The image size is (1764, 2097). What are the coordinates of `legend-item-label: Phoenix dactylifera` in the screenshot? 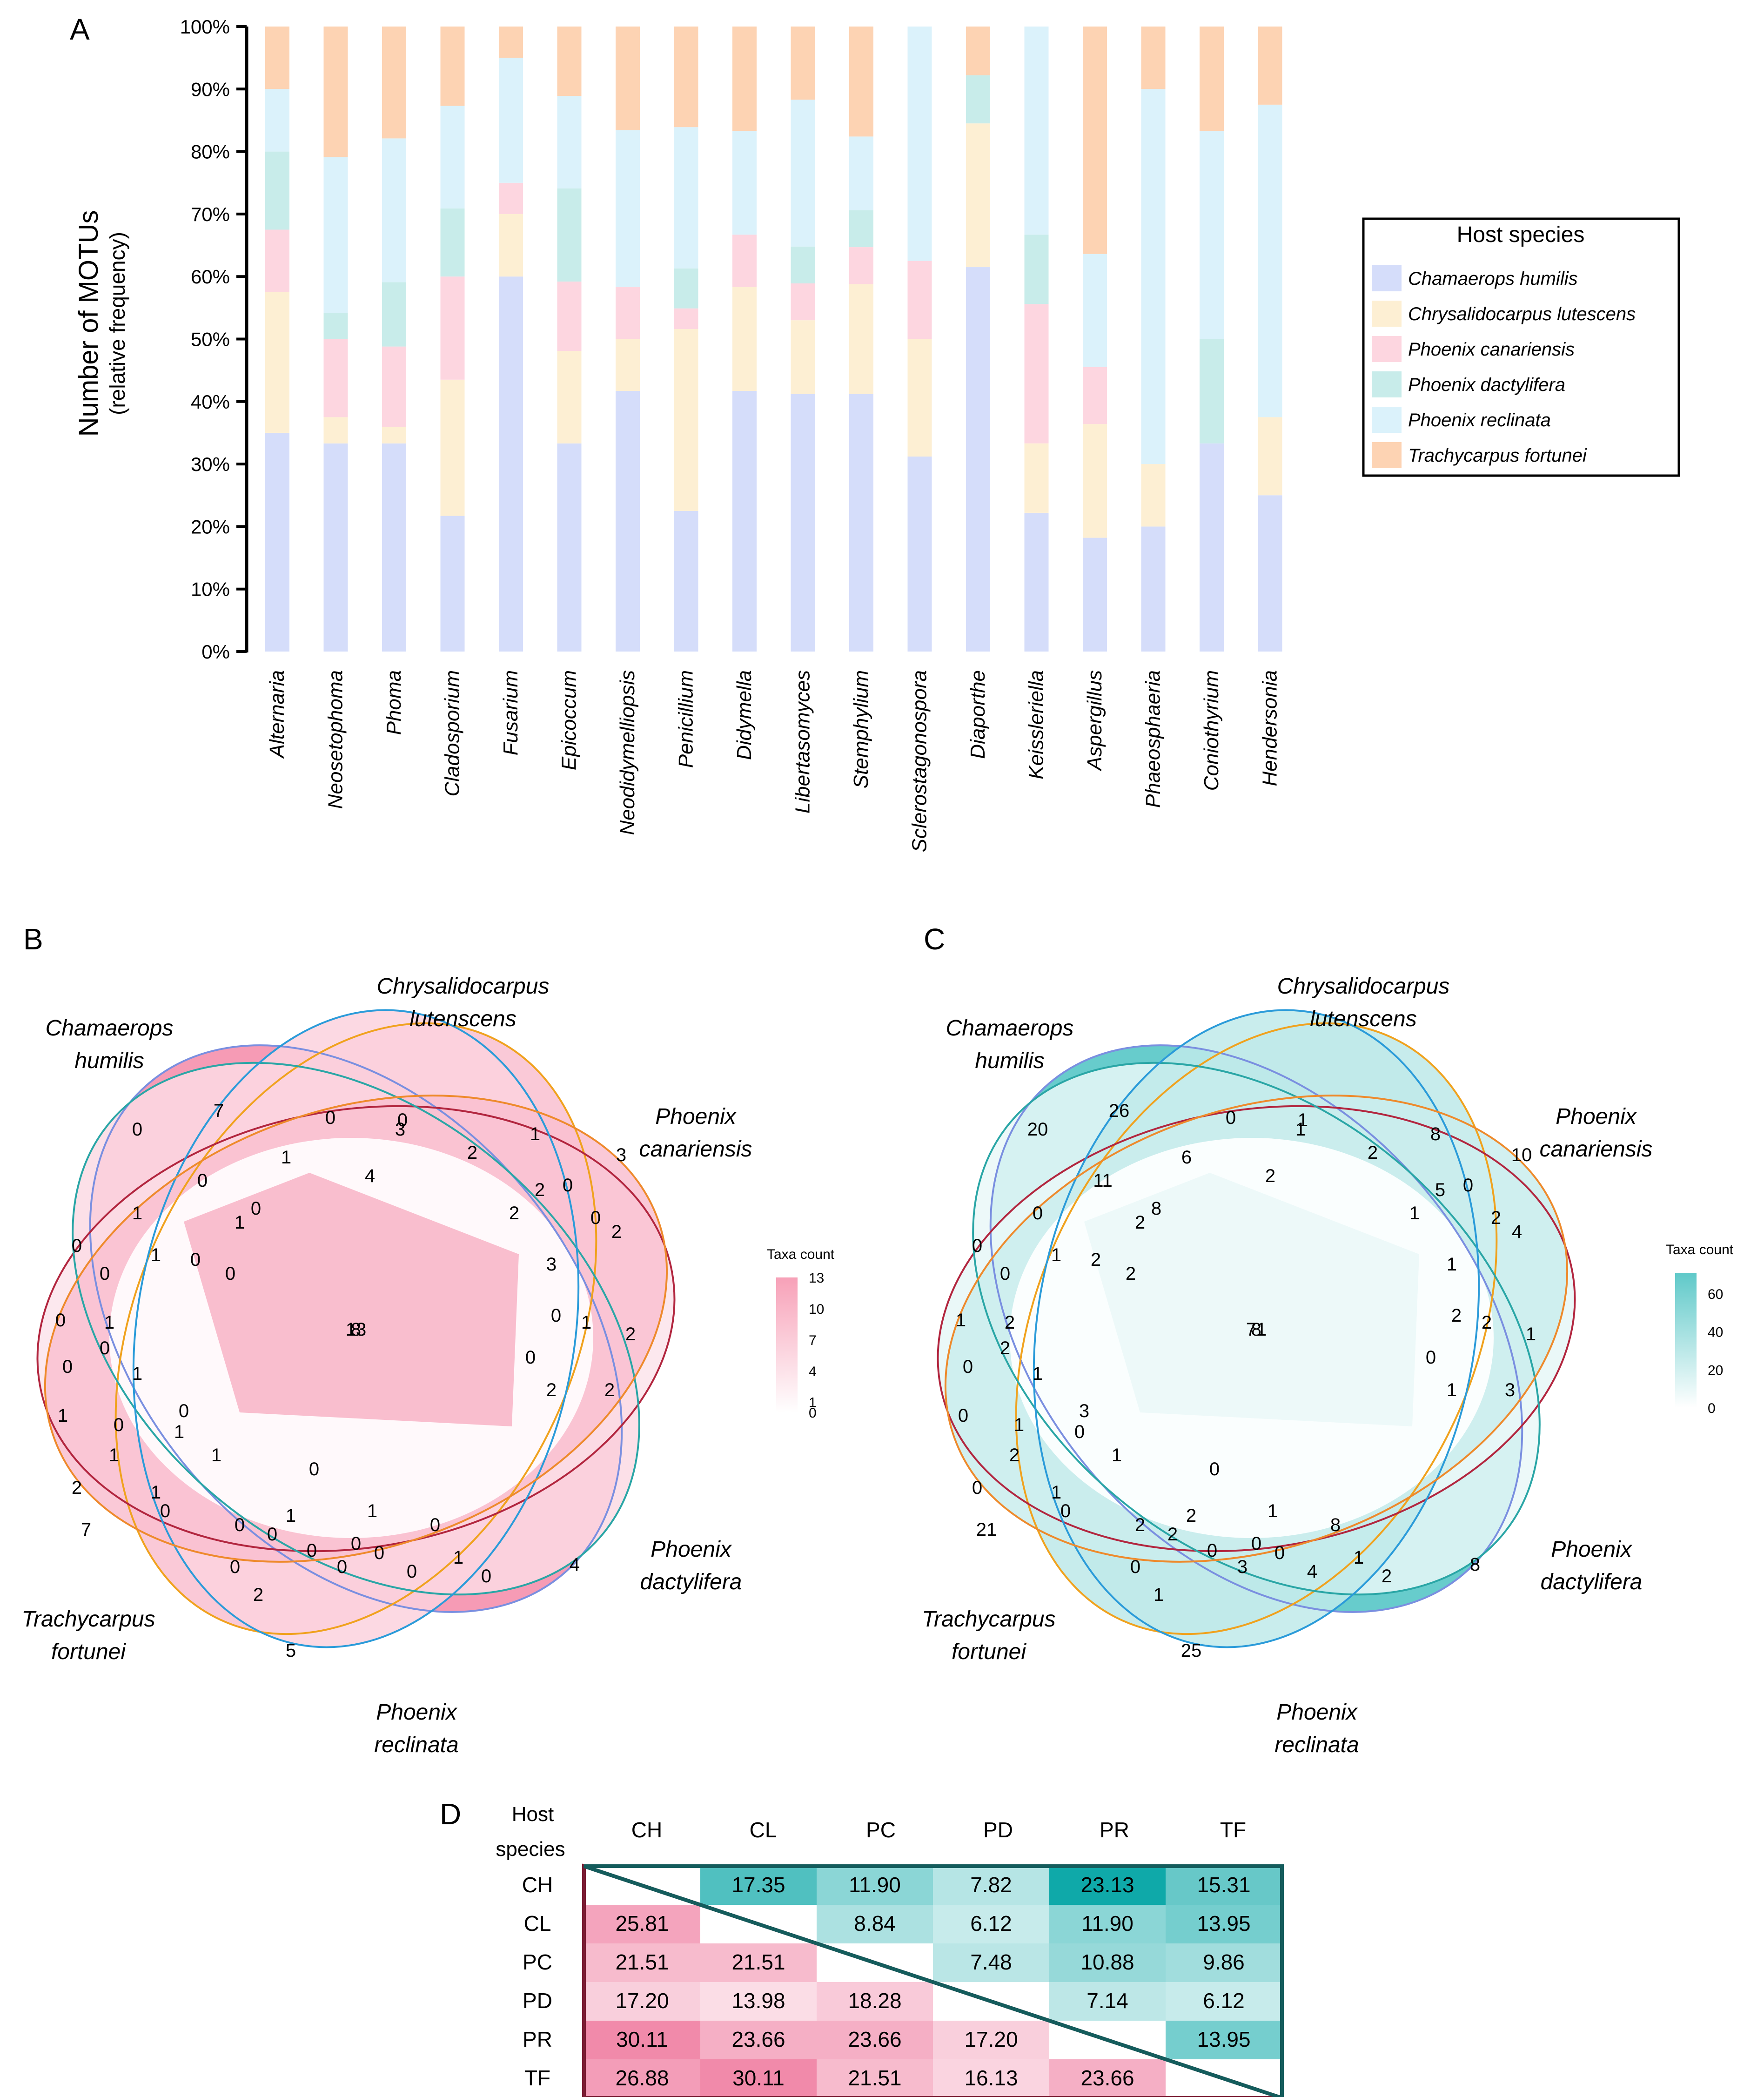 It's located at (1486, 385).